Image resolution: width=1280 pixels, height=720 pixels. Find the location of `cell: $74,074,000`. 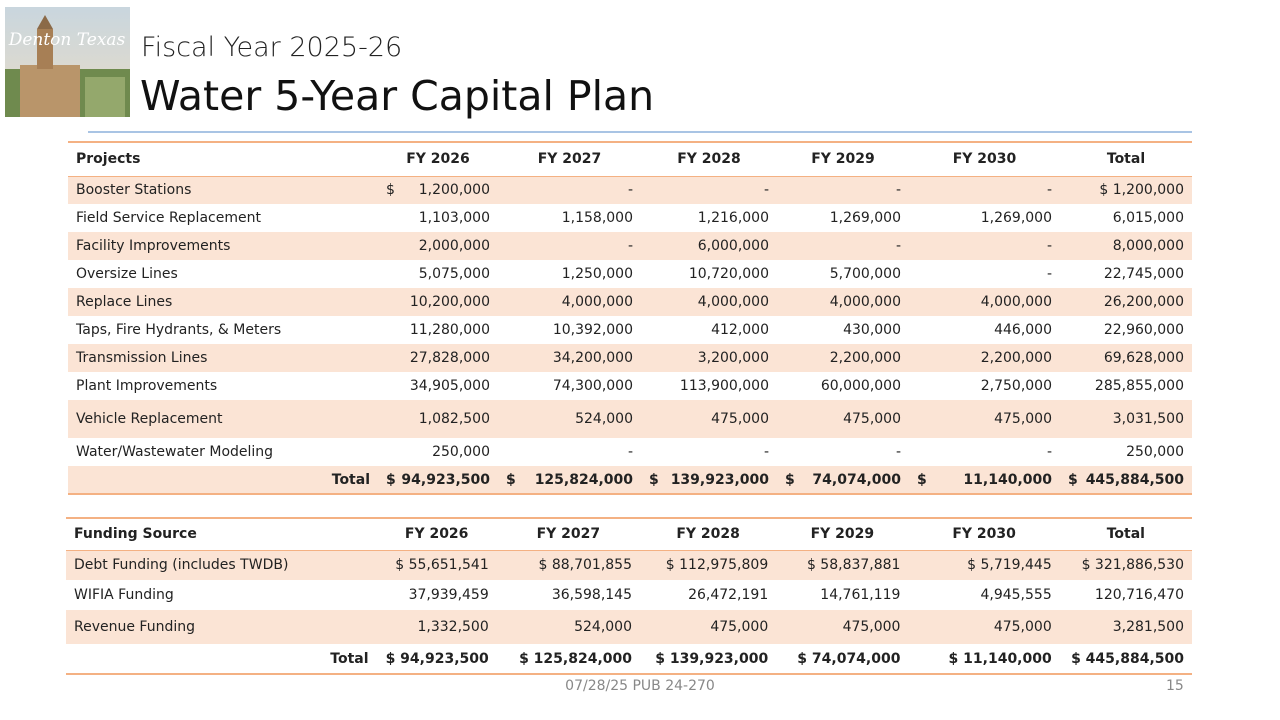

cell: $74,074,000 is located at coordinates (843, 480).